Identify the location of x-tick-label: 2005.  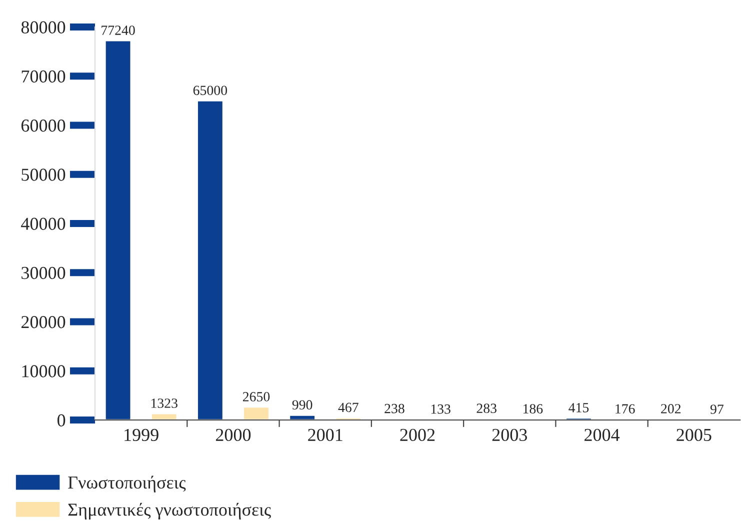
(694, 435).